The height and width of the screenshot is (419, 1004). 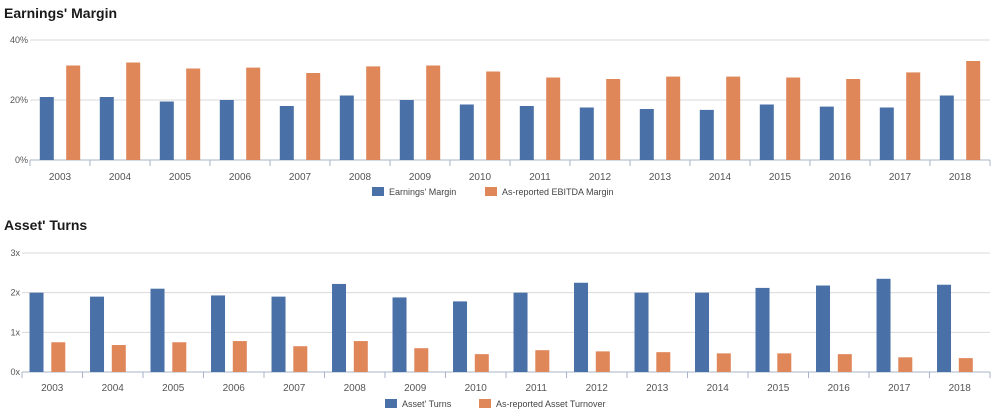 What do you see at coordinates (294, 388) in the screenshot?
I see `x-tick-label: 2007` at bounding box center [294, 388].